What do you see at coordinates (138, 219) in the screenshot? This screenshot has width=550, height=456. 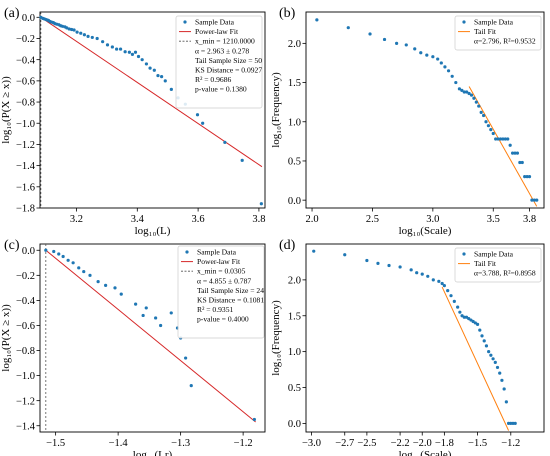 I see `x-tick-label: 3.4` at bounding box center [138, 219].